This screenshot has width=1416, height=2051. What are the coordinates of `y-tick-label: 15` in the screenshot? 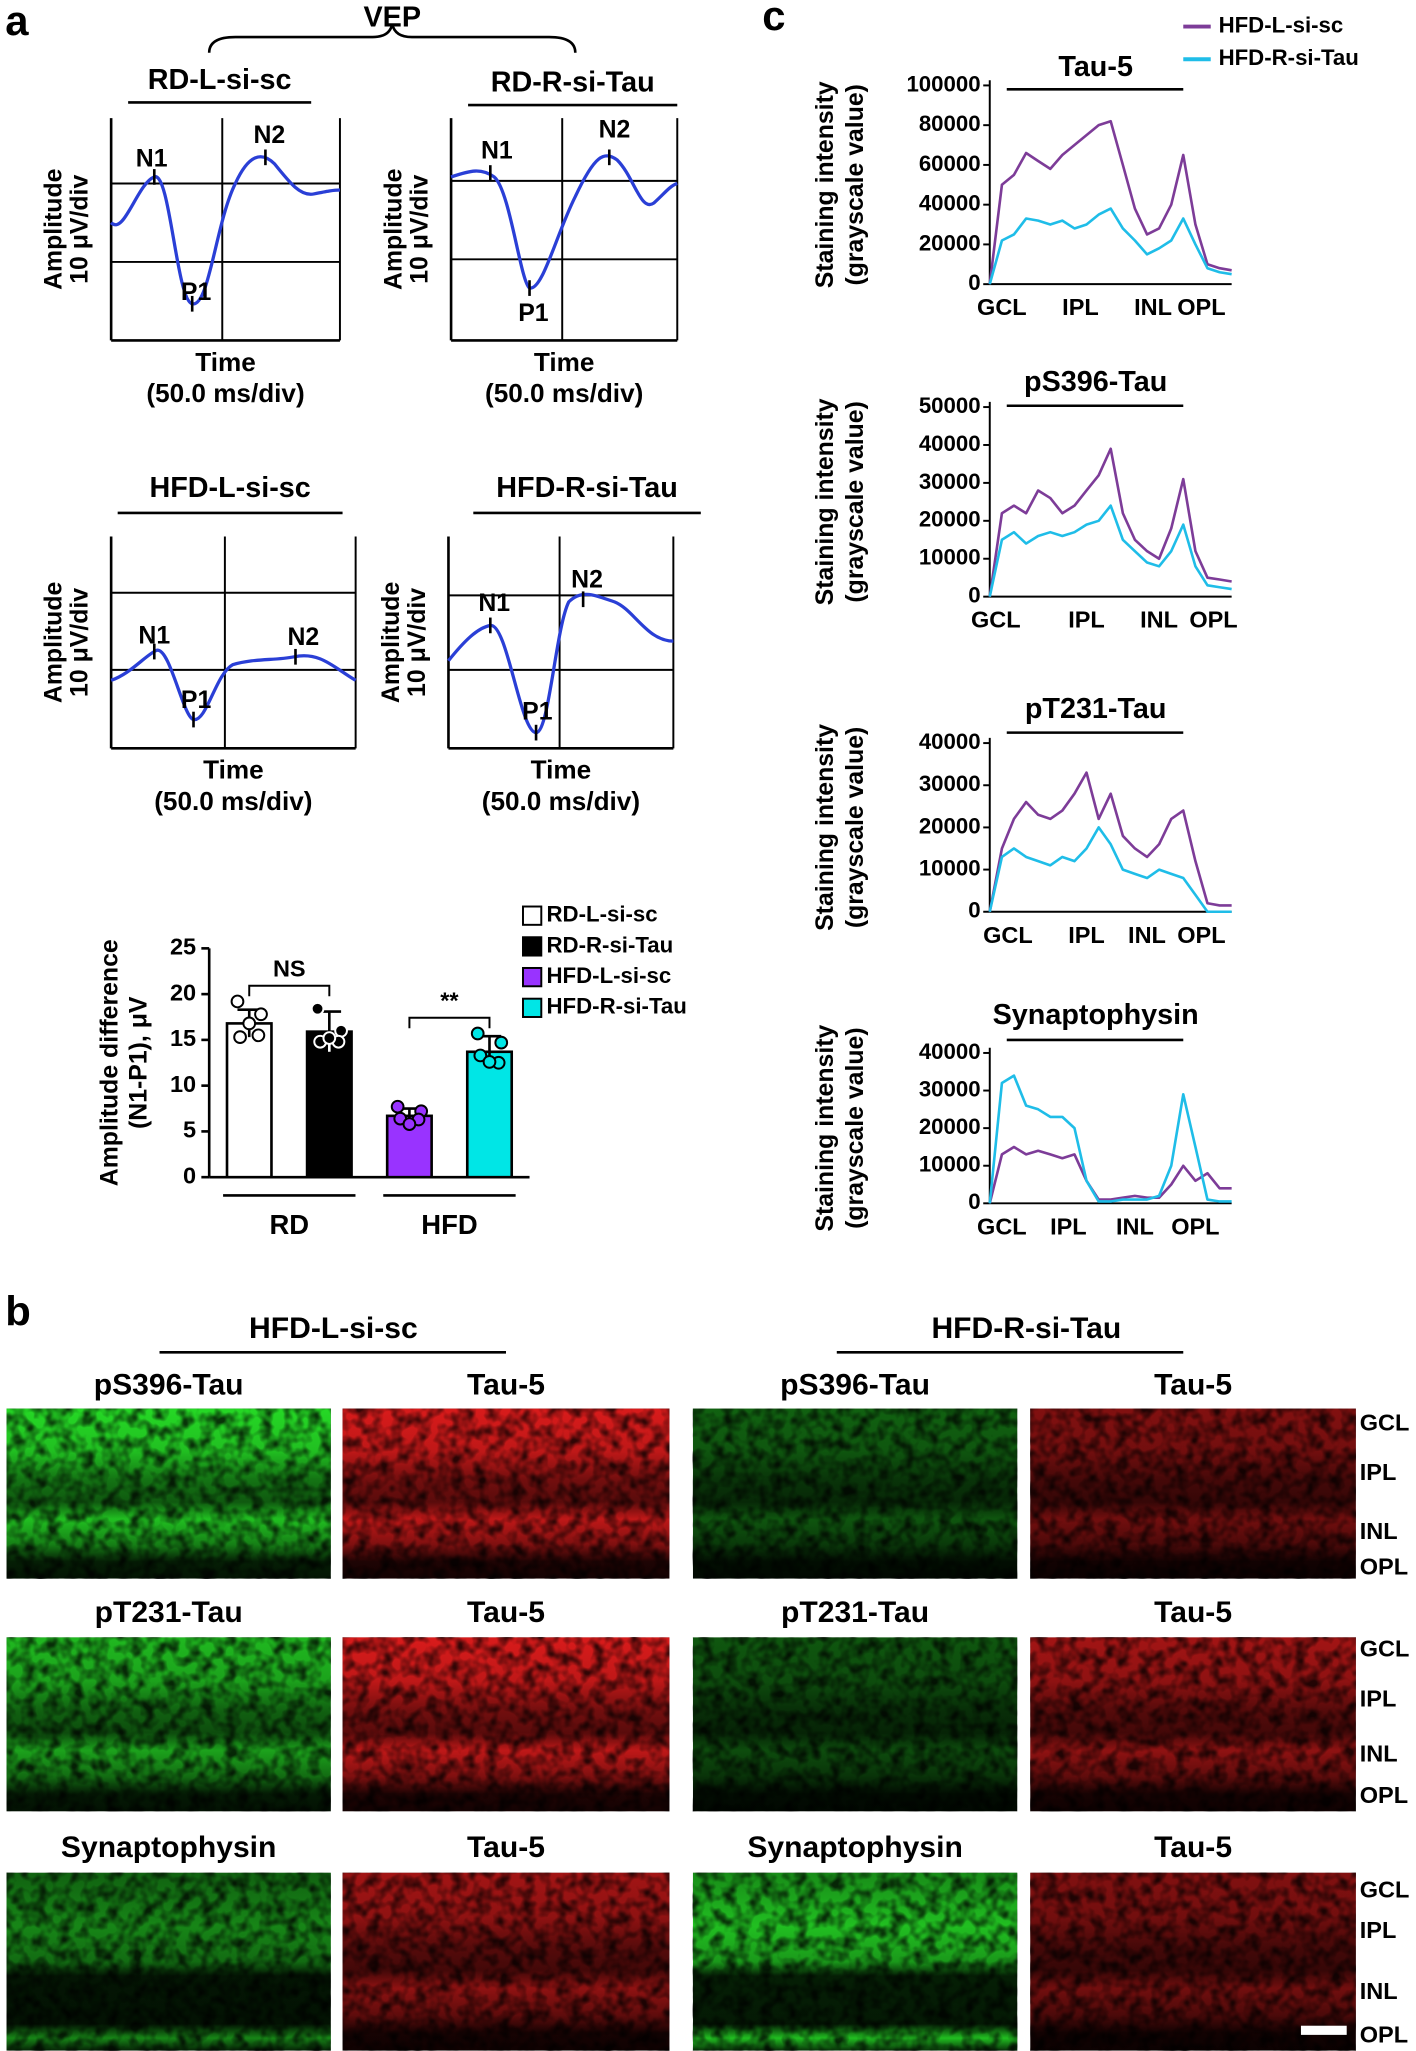 It's located at (183, 1038).